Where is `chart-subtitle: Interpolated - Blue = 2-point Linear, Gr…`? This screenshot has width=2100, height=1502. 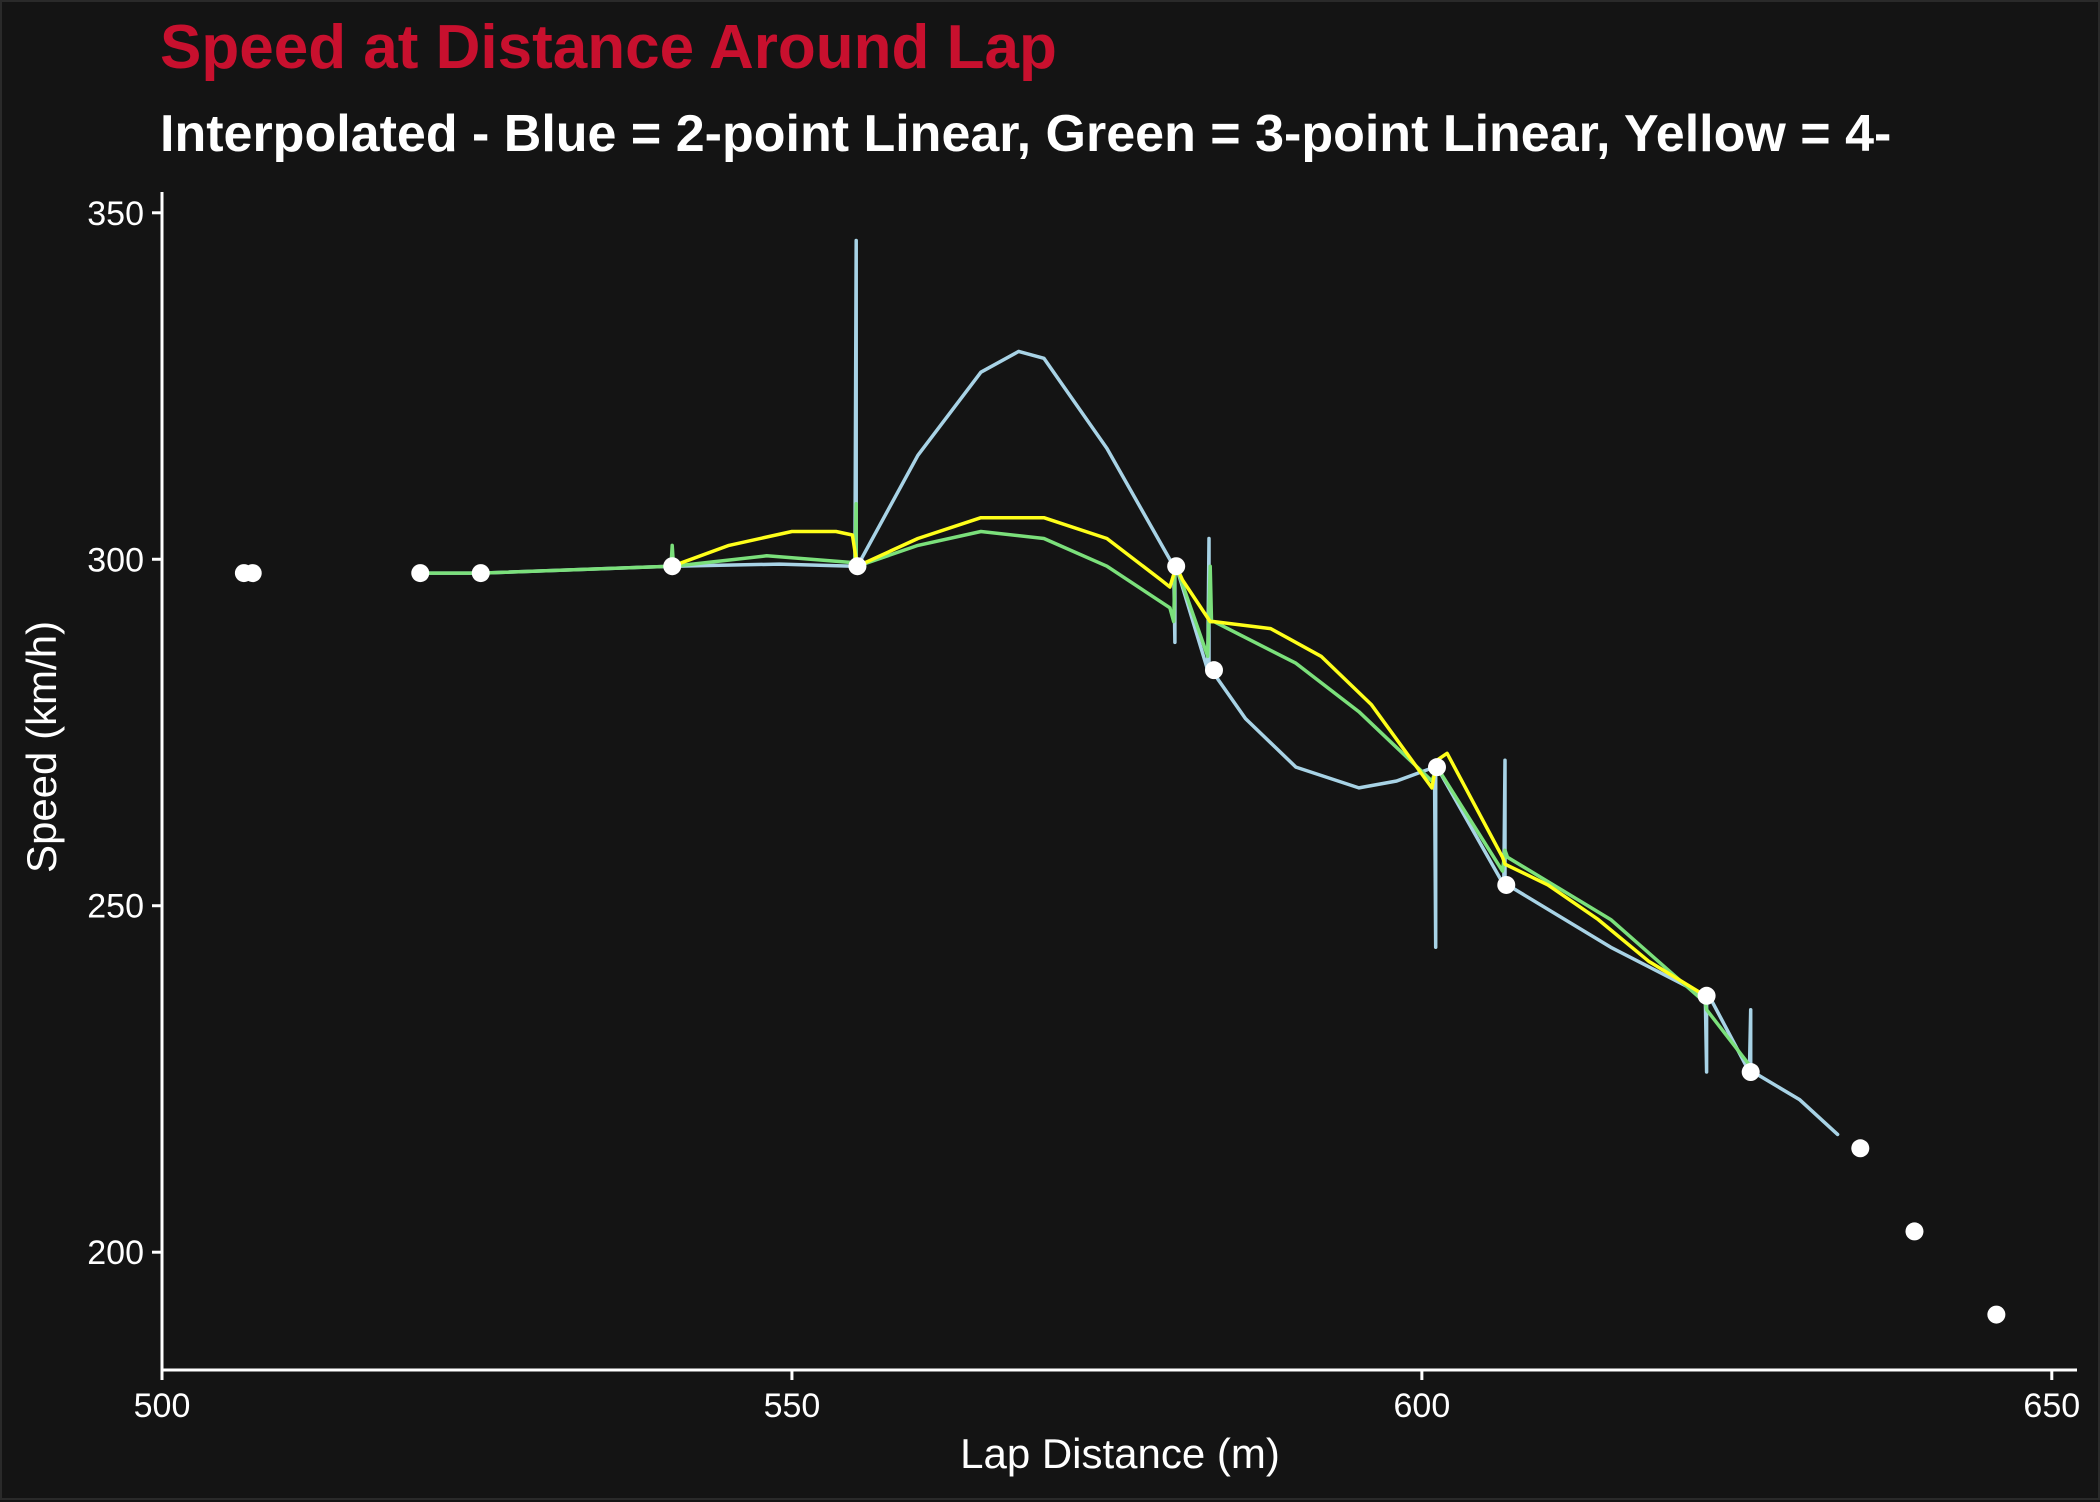
chart-subtitle: Interpolated - Blue = 2-point Linear, Gr… is located at coordinates (1026, 134).